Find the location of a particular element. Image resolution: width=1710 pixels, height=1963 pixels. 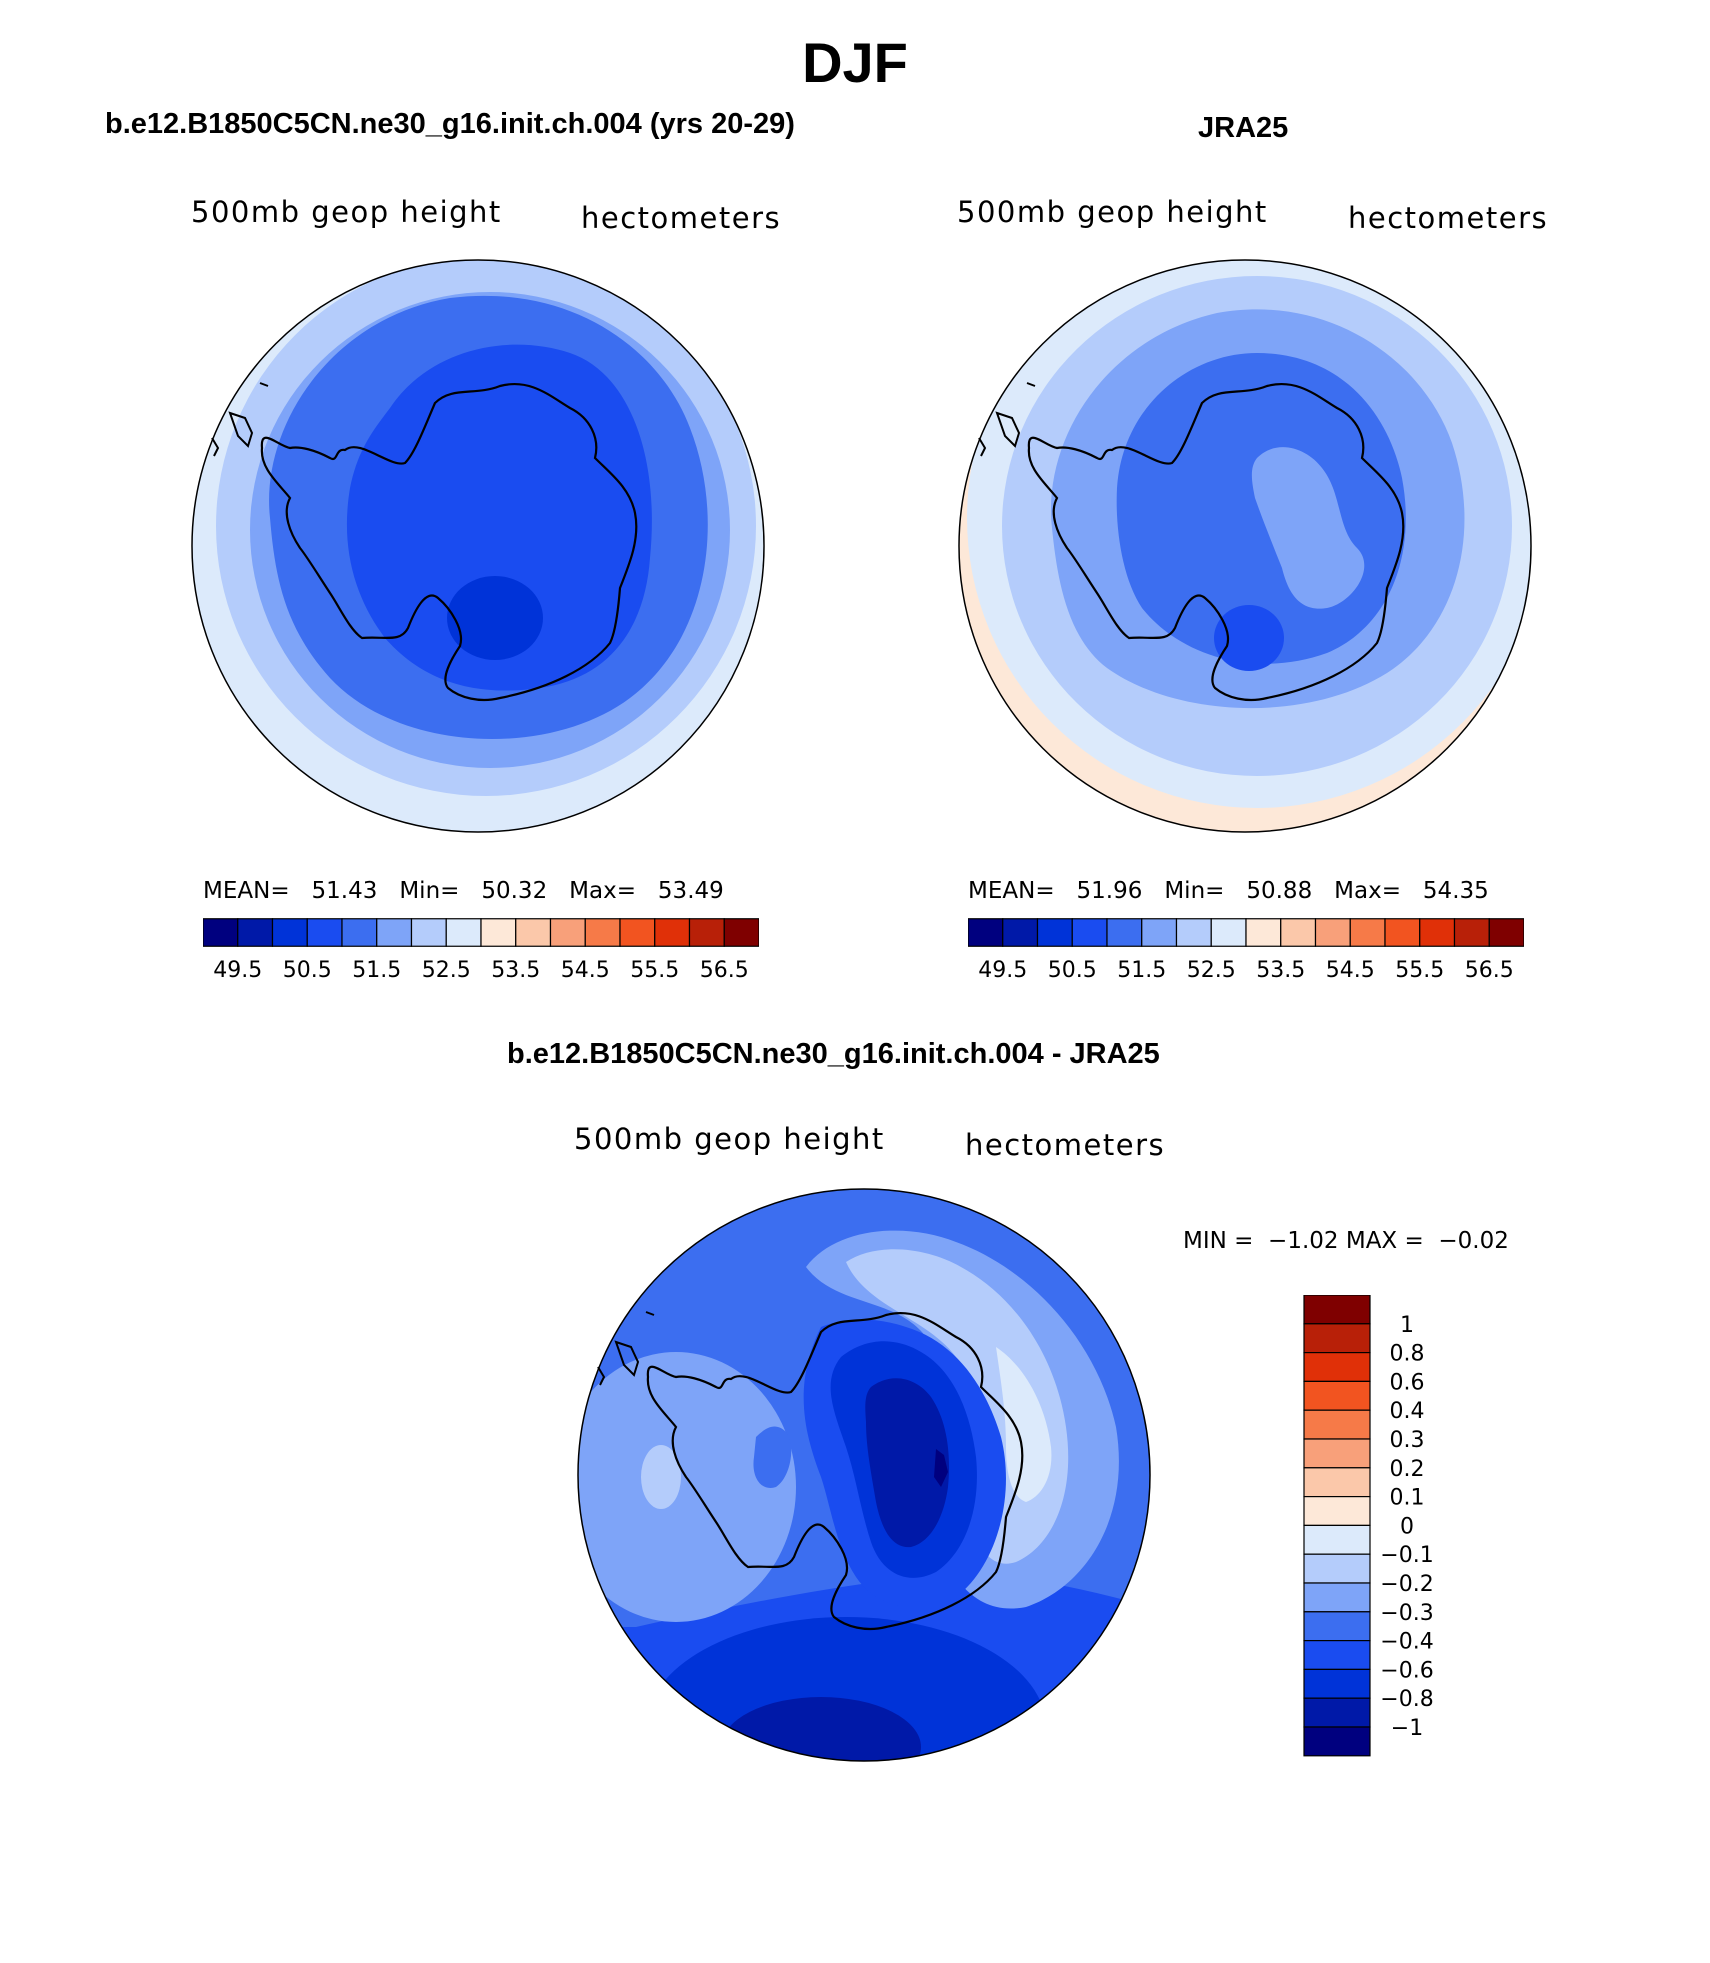

colorbar-tick-label: 52.5 is located at coordinates (1211, 970).